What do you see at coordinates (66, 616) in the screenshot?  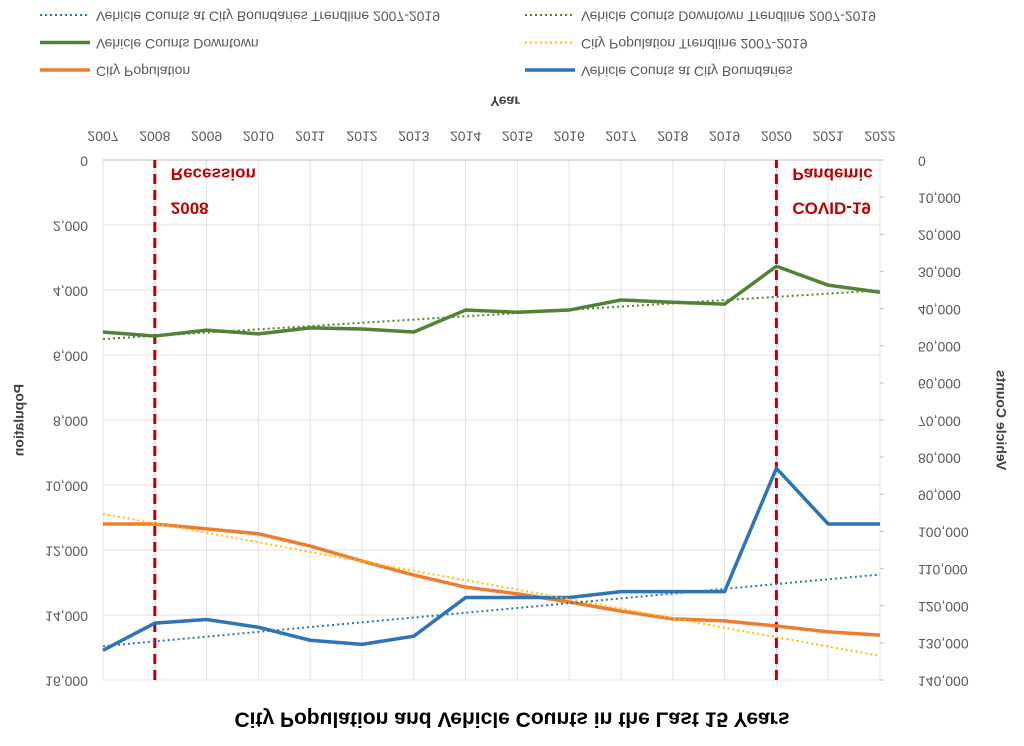 I see `y-tick-label: 14,000` at bounding box center [66, 616].